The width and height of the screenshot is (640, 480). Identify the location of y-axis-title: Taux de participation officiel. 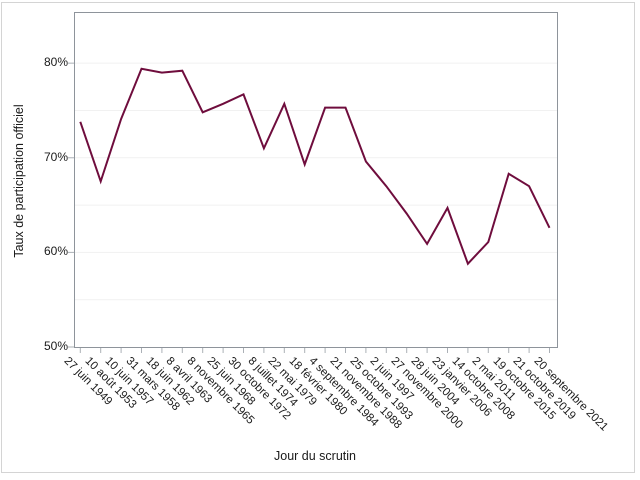
(19, 181).